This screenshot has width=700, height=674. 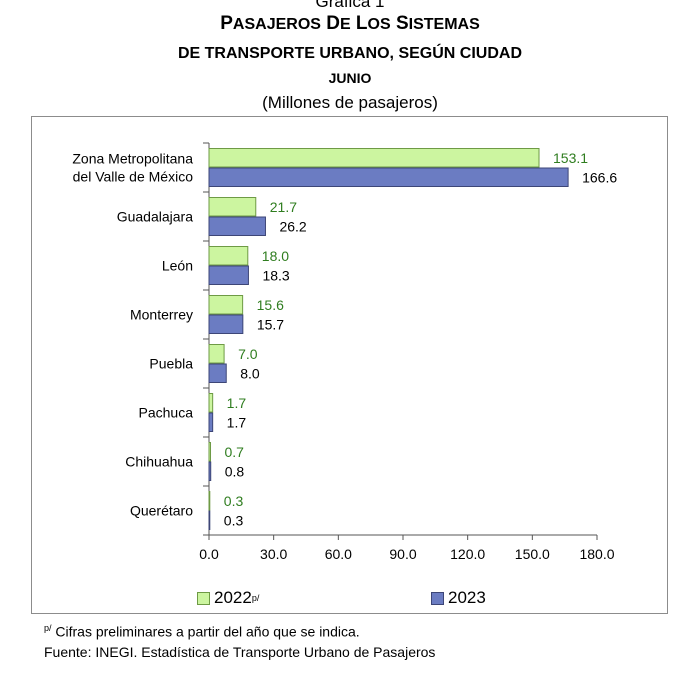 What do you see at coordinates (166, 413) in the screenshot?
I see `category-label: Pachuca` at bounding box center [166, 413].